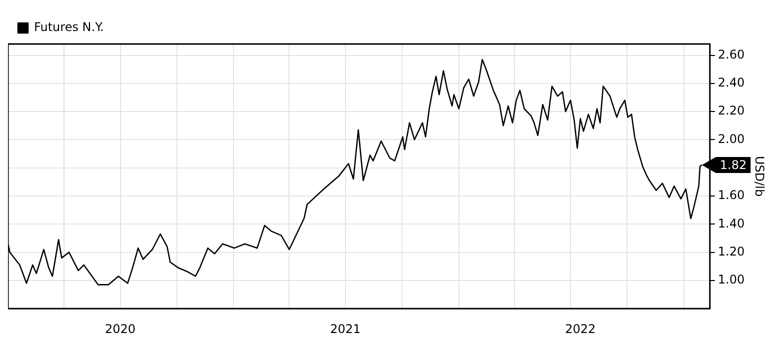  Describe the element at coordinates (731, 54) in the screenshot. I see `y-tick-label: 2.60` at that location.